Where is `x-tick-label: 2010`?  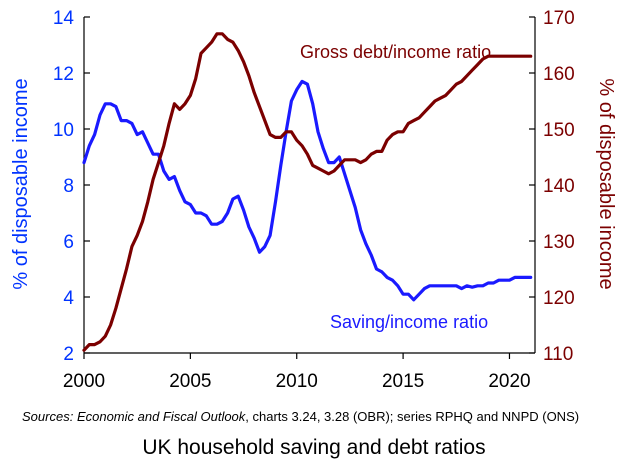
x-tick-label: 2010 is located at coordinates (297, 381).